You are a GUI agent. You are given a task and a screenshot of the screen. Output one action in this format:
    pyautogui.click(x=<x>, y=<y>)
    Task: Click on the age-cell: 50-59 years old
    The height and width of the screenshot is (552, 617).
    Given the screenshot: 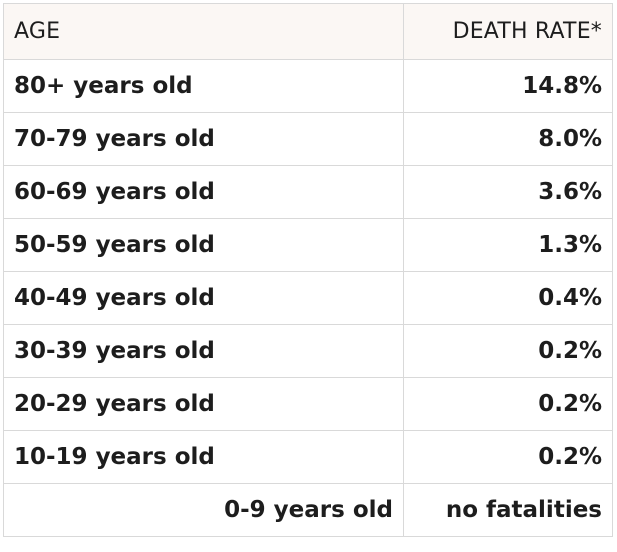 What is the action you would take?
    pyautogui.click(x=203, y=245)
    